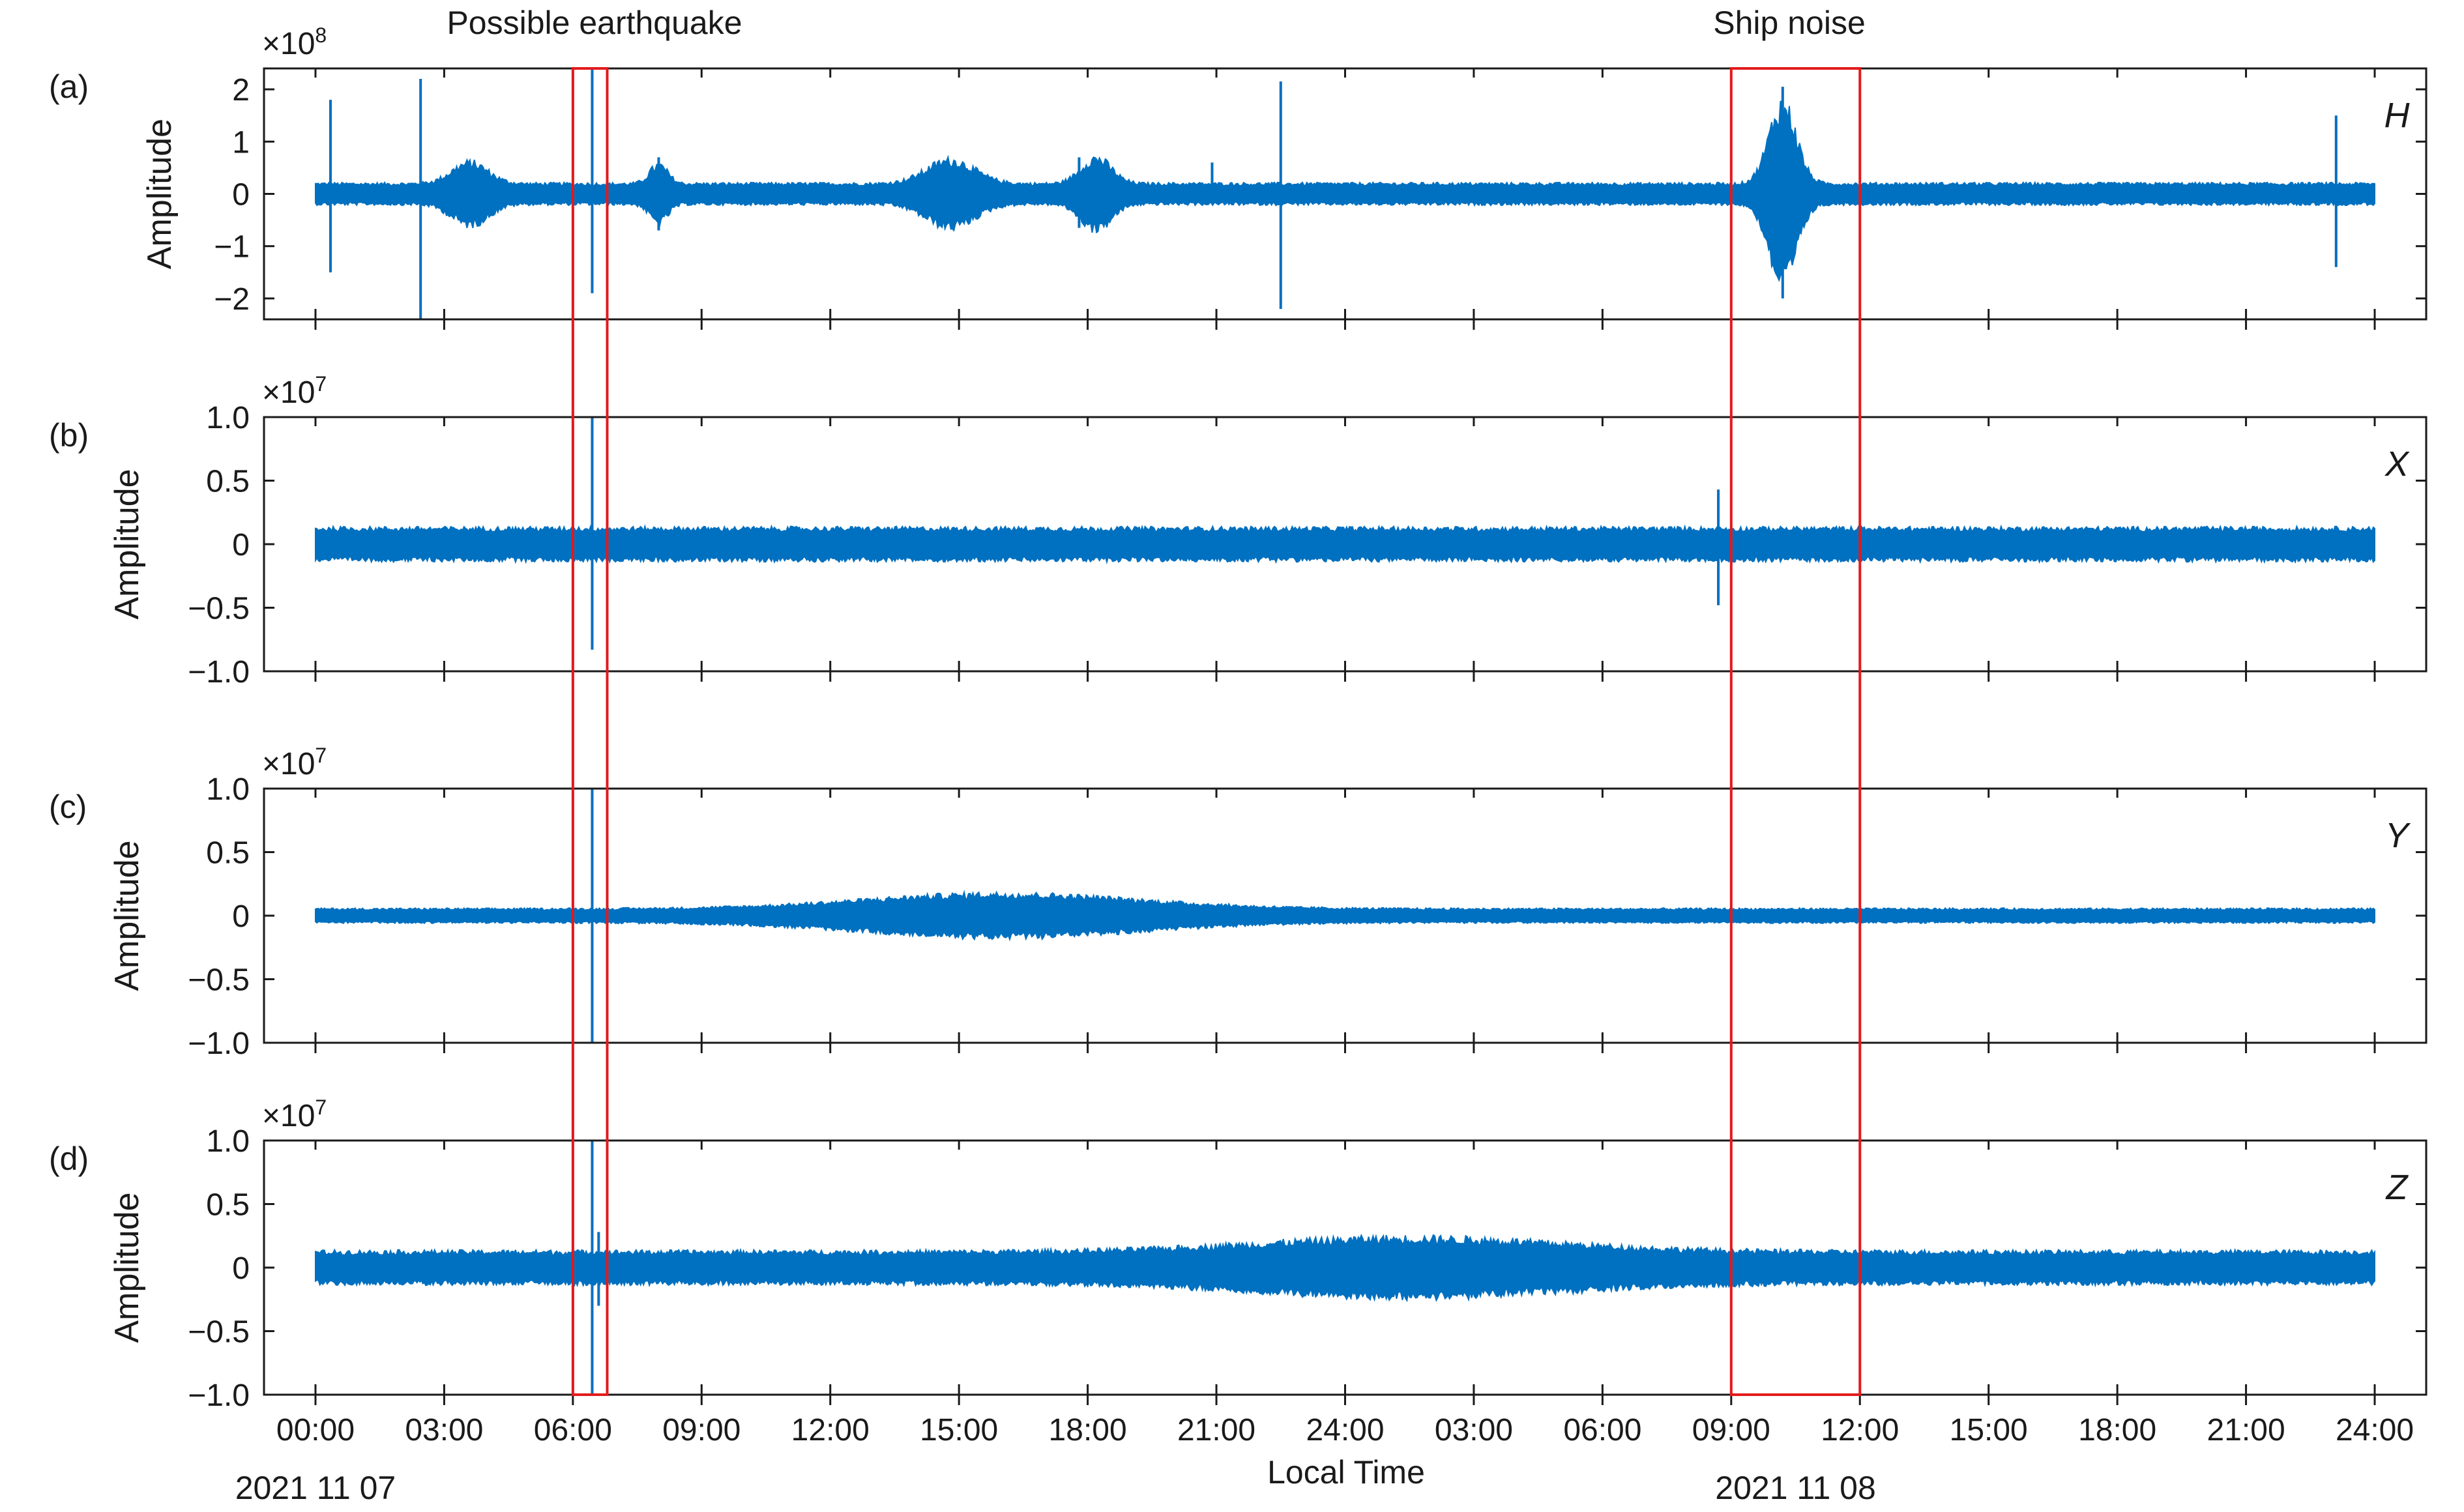 The width and height of the screenshot is (2464, 1512). What do you see at coordinates (1345, 1268) in the screenshot?
I see `signal-trace-Z` at bounding box center [1345, 1268].